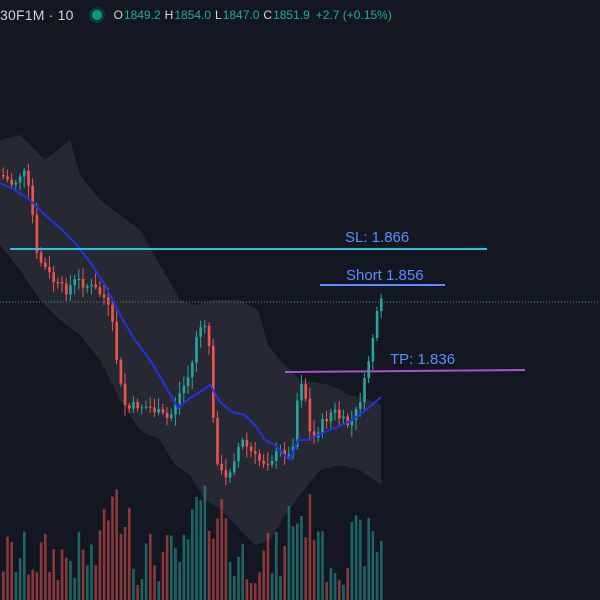 This screenshot has height=600, width=600. Describe the element at coordinates (96, 15) in the screenshot. I see `market-status-icon` at that location.